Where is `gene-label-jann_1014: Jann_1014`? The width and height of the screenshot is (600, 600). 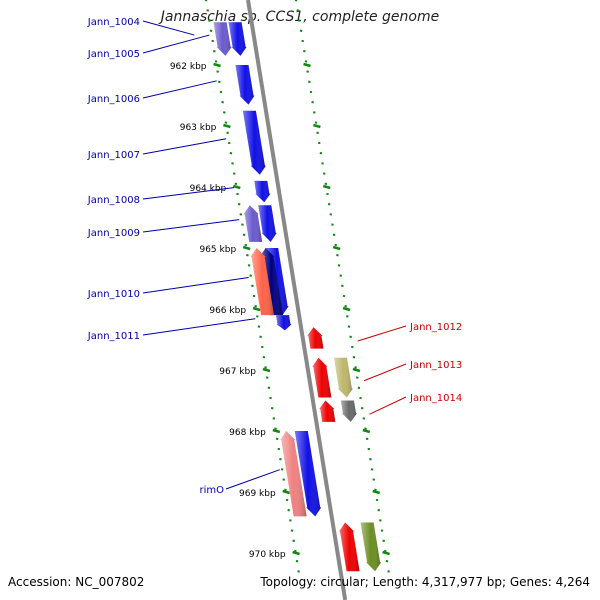 gene-label-jann_1014: Jann_1014 is located at coordinates (435, 398).